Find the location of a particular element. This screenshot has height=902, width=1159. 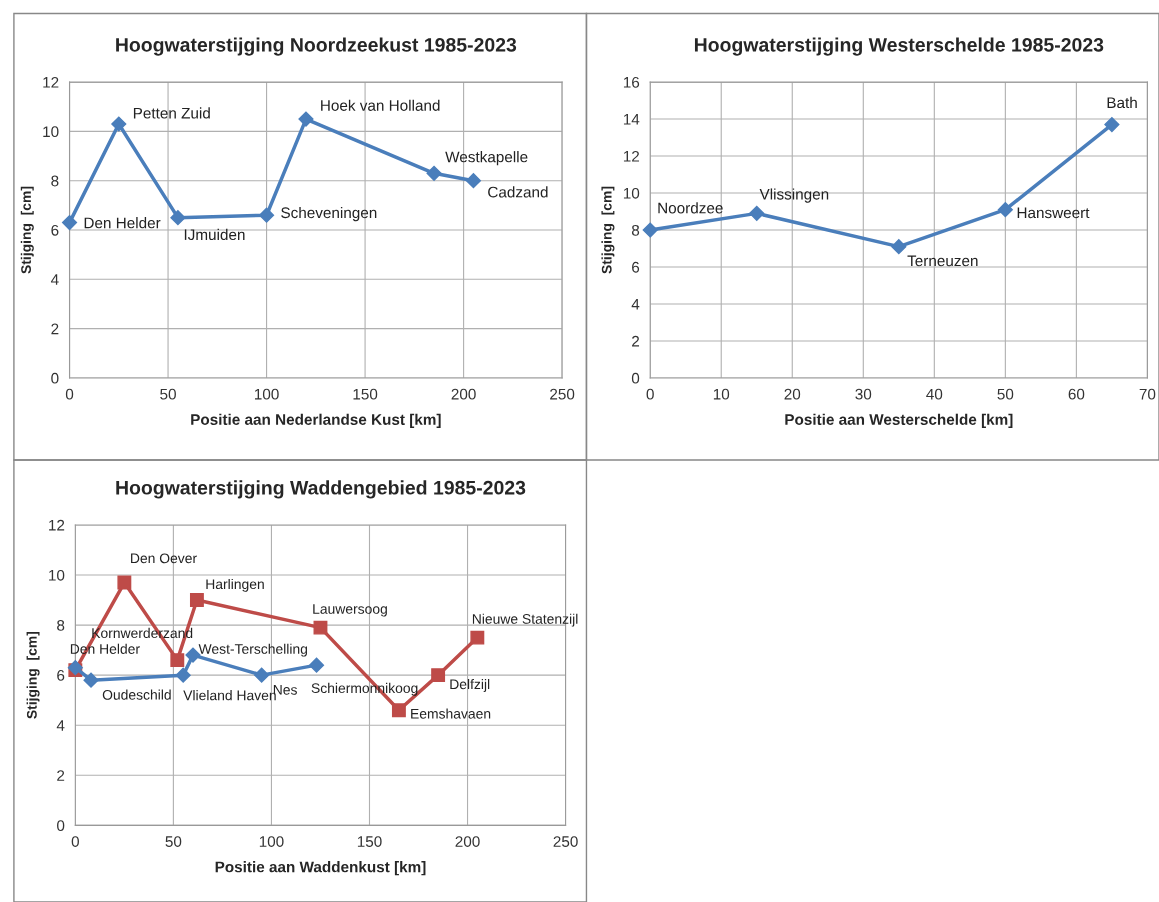

annotation: Cadzand is located at coordinates (518, 192).